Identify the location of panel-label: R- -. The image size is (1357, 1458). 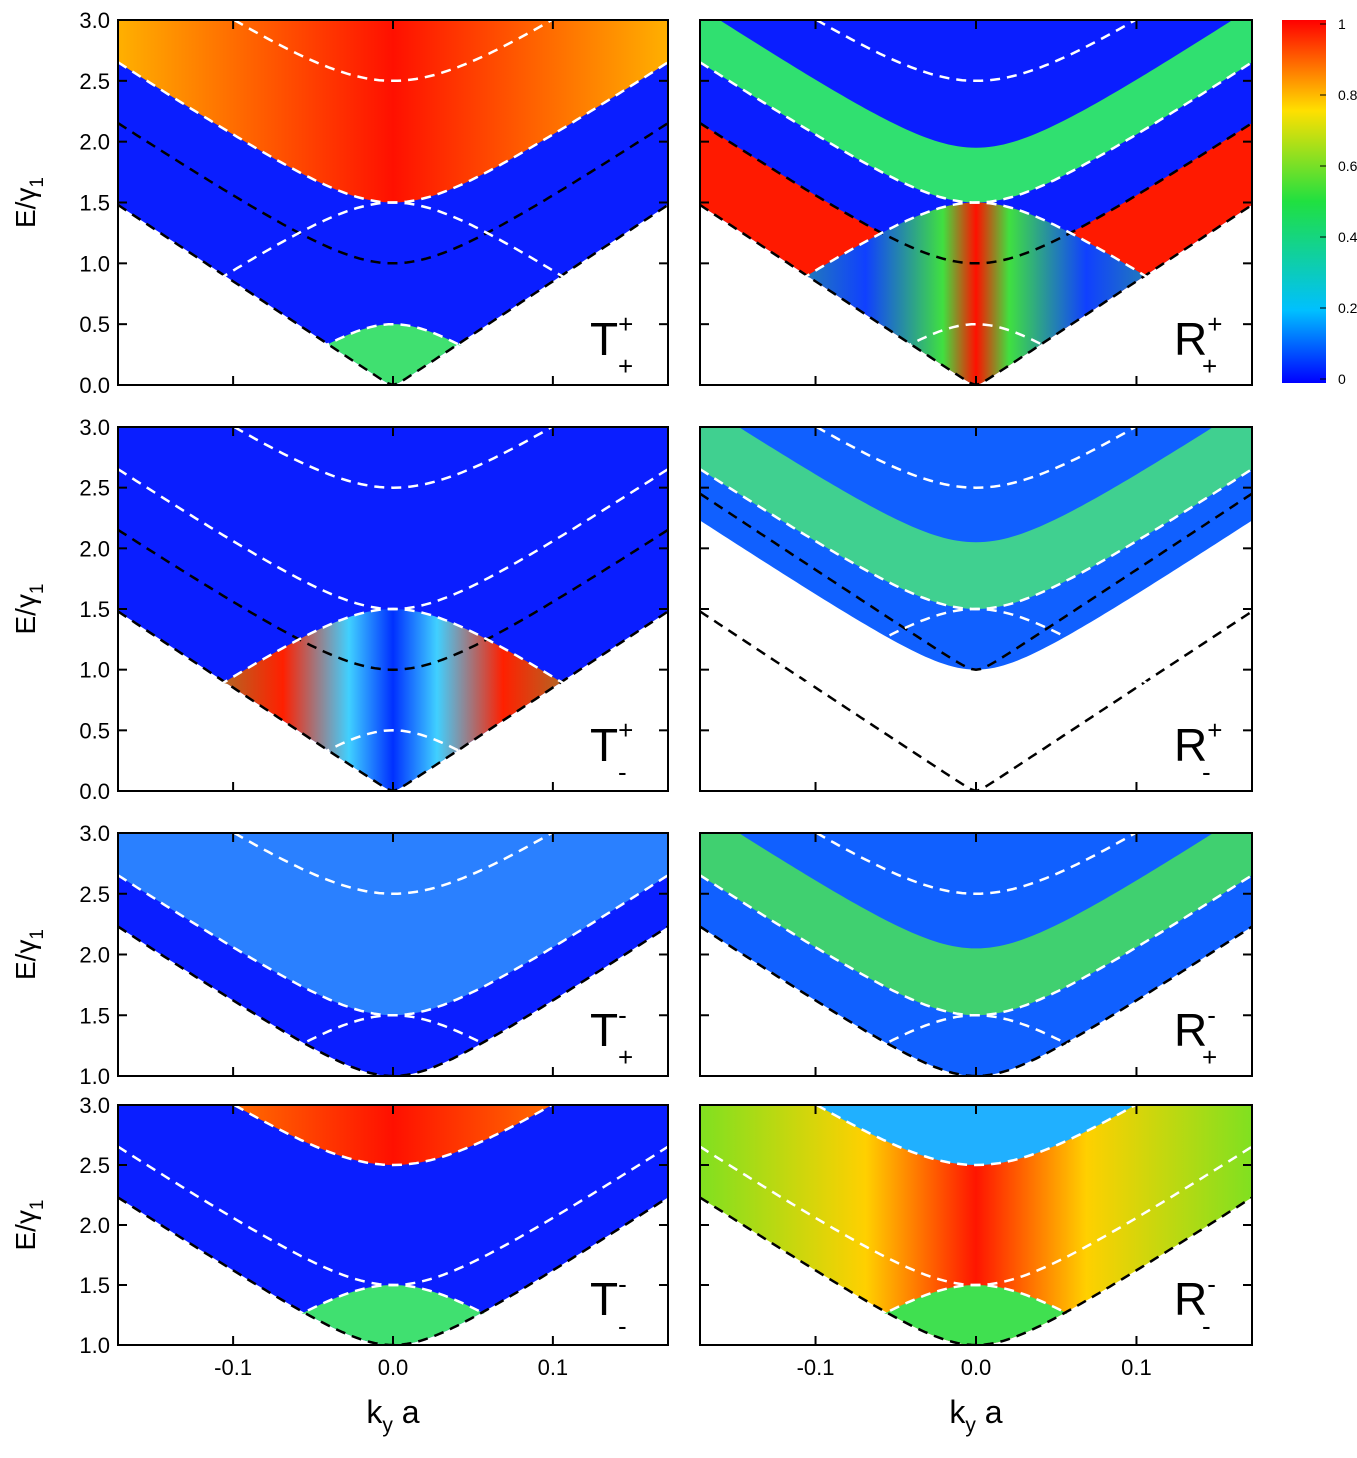
(1195, 1305).